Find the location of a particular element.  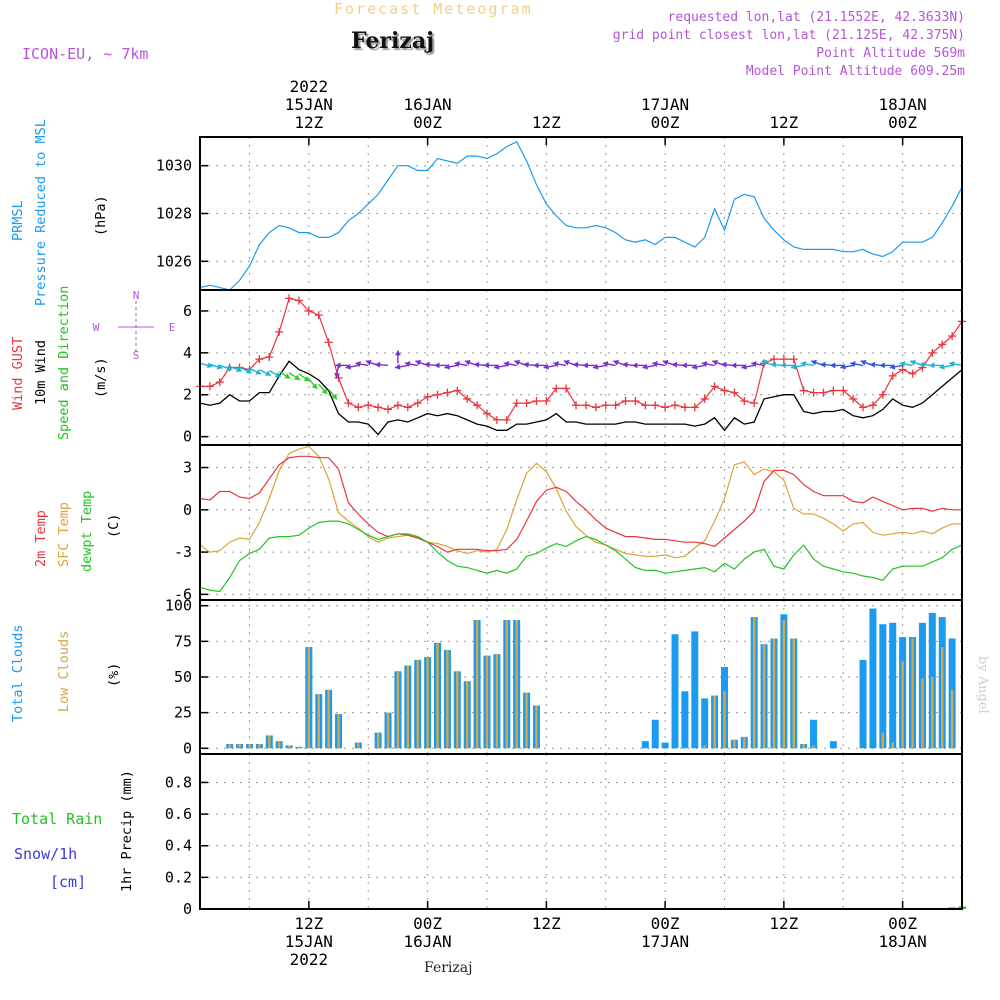

y-tick-label: 1030 is located at coordinates (174, 166).